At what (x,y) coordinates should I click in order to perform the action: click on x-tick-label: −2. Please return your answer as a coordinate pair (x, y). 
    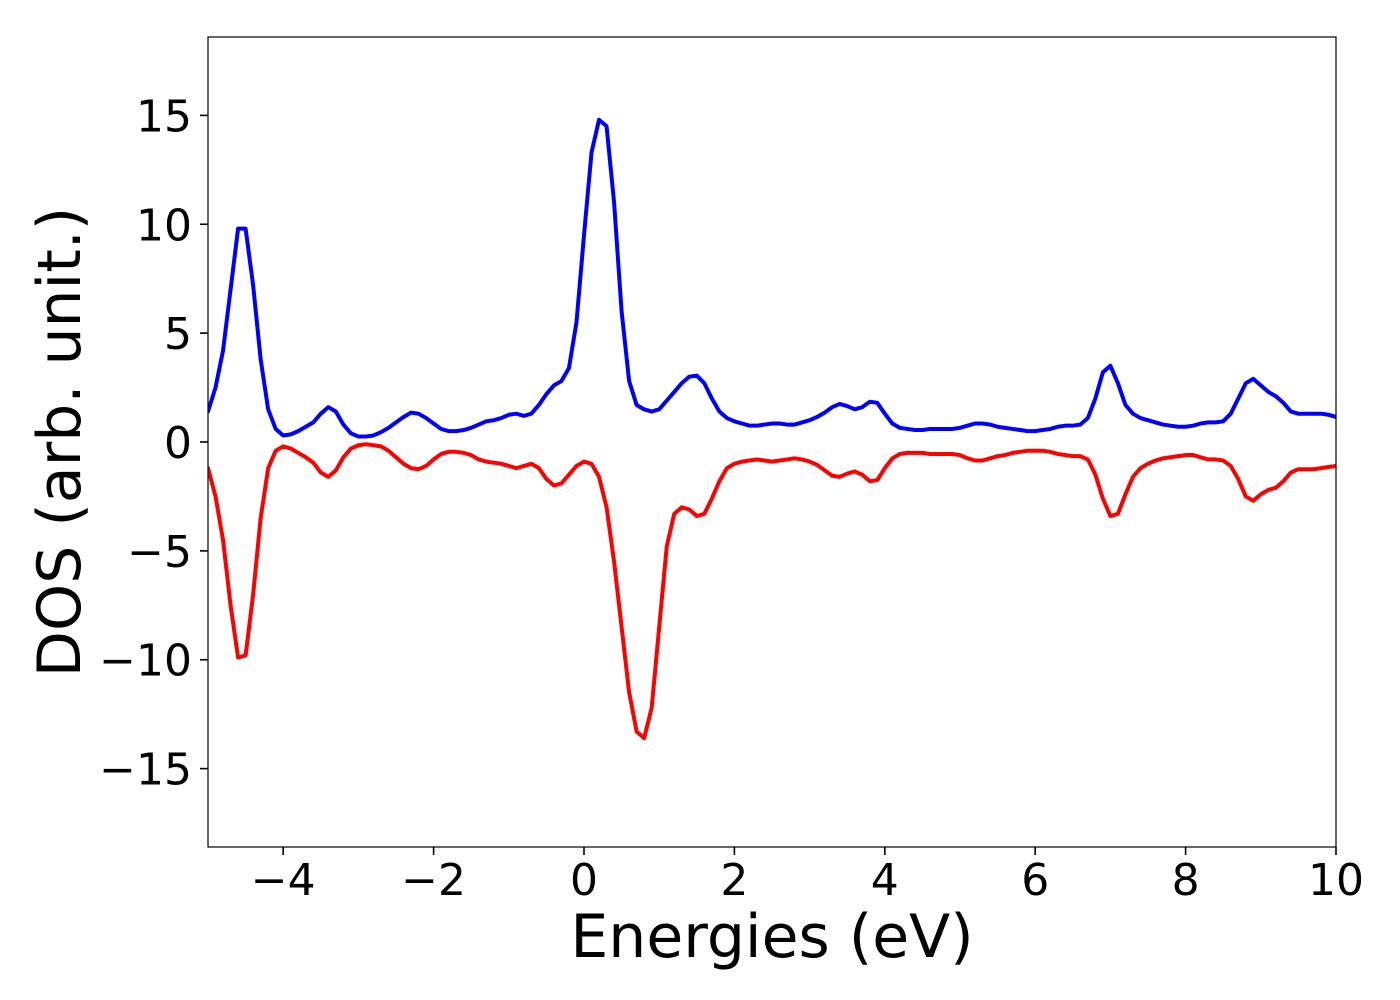
    Looking at the image, I should click on (433, 880).